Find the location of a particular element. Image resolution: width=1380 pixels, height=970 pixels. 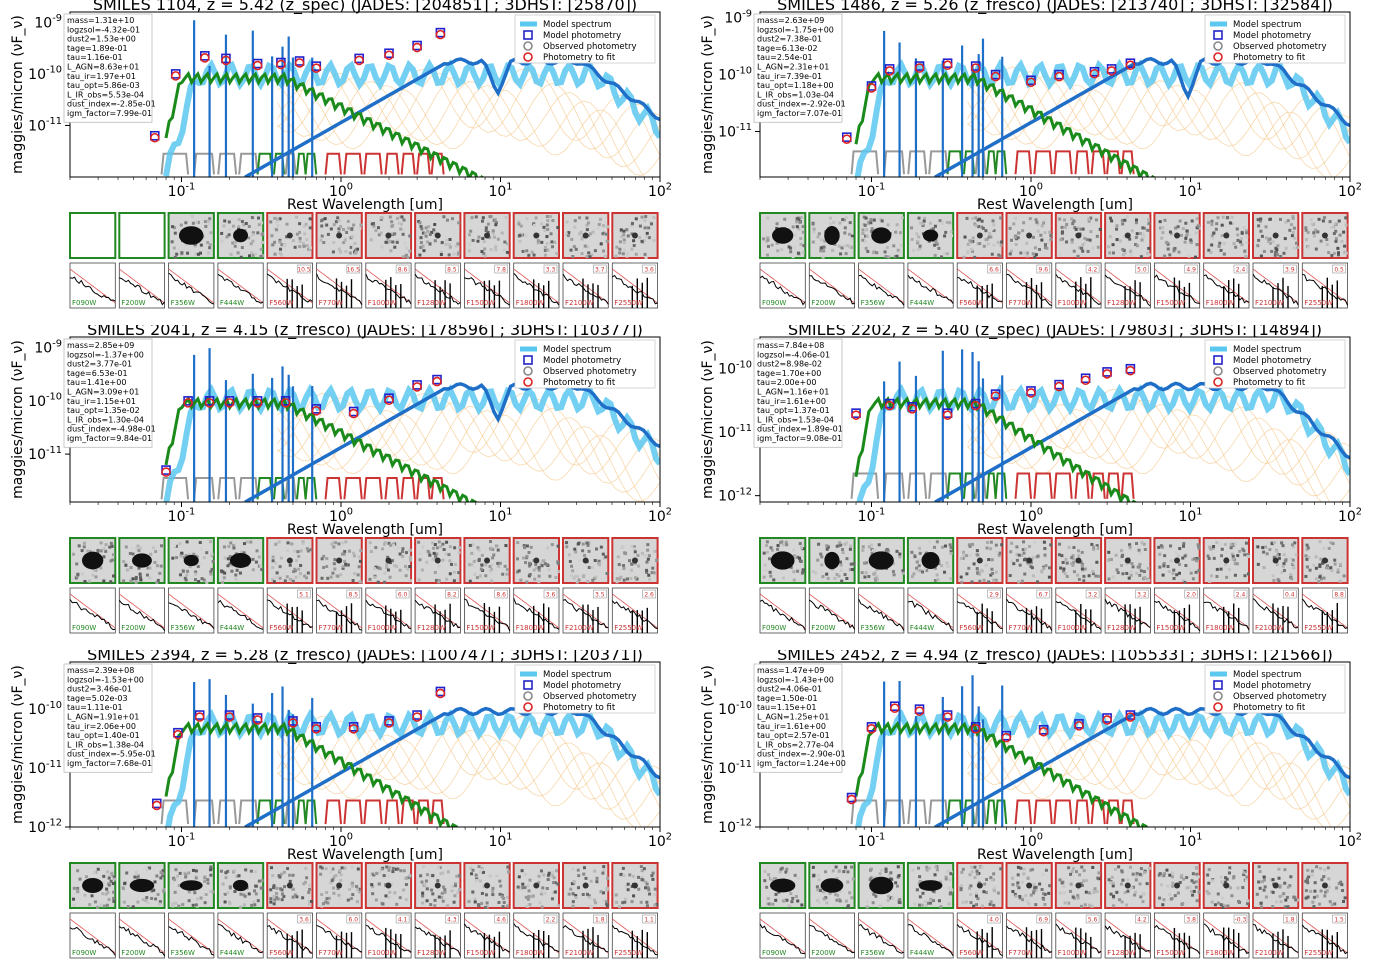

x-tick-label: 101 is located at coordinates (500, 841).